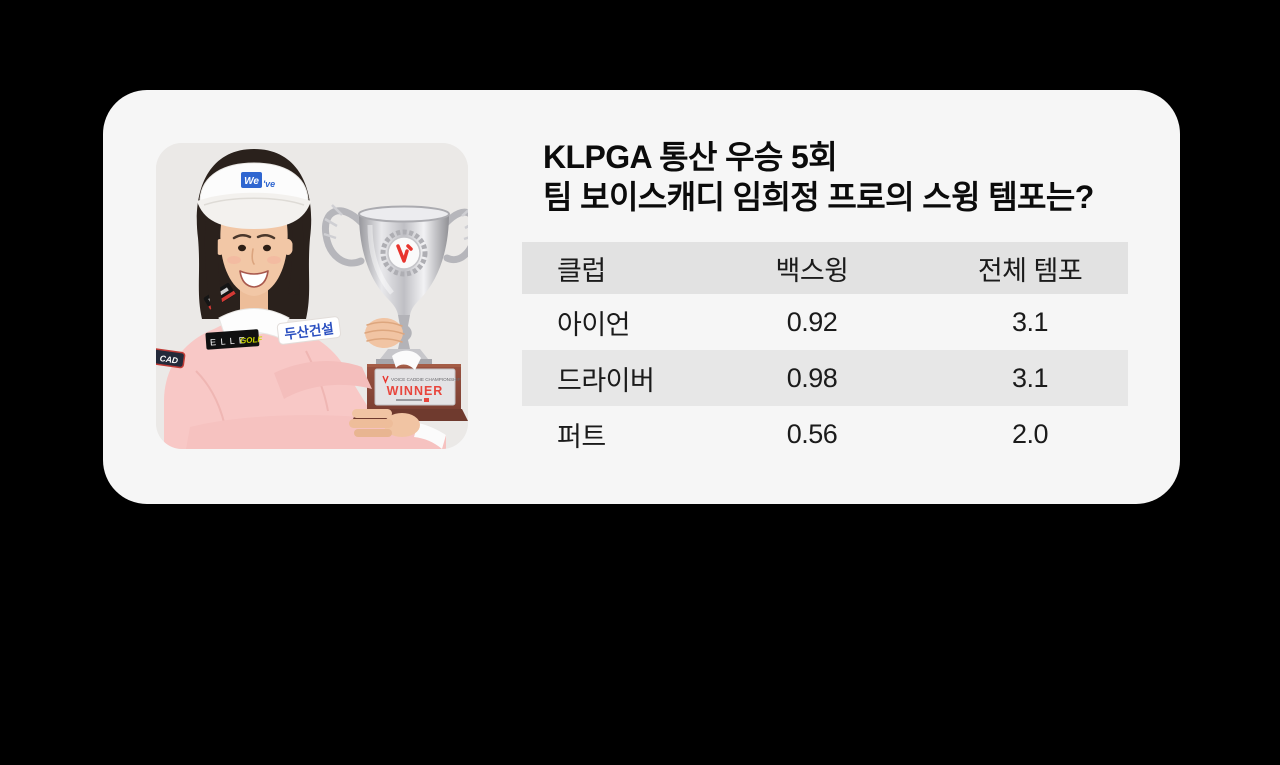 The width and height of the screenshot is (1280, 765). Describe the element at coordinates (812, 433) in the screenshot. I see `cell-backswing: 0.56` at that location.